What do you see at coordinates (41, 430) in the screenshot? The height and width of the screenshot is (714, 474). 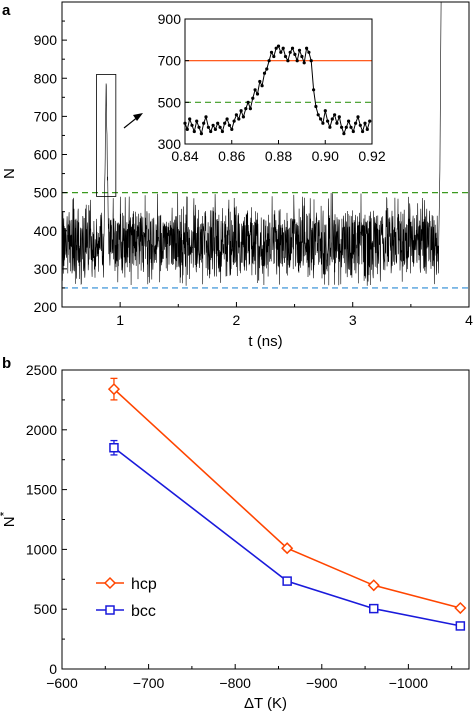 I see `y-tick-label: 2000` at bounding box center [41, 430].